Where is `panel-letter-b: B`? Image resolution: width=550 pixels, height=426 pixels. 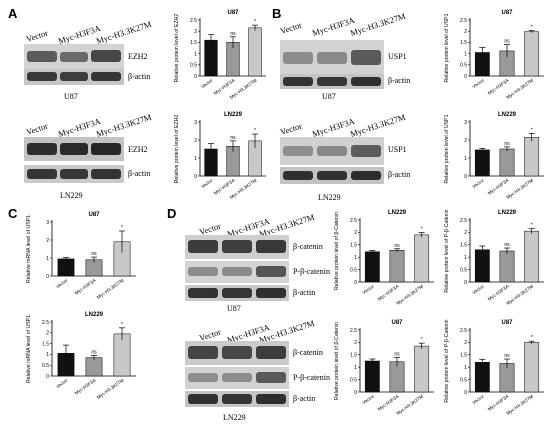 panel-letter-b: B is located at coordinates (277, 13).